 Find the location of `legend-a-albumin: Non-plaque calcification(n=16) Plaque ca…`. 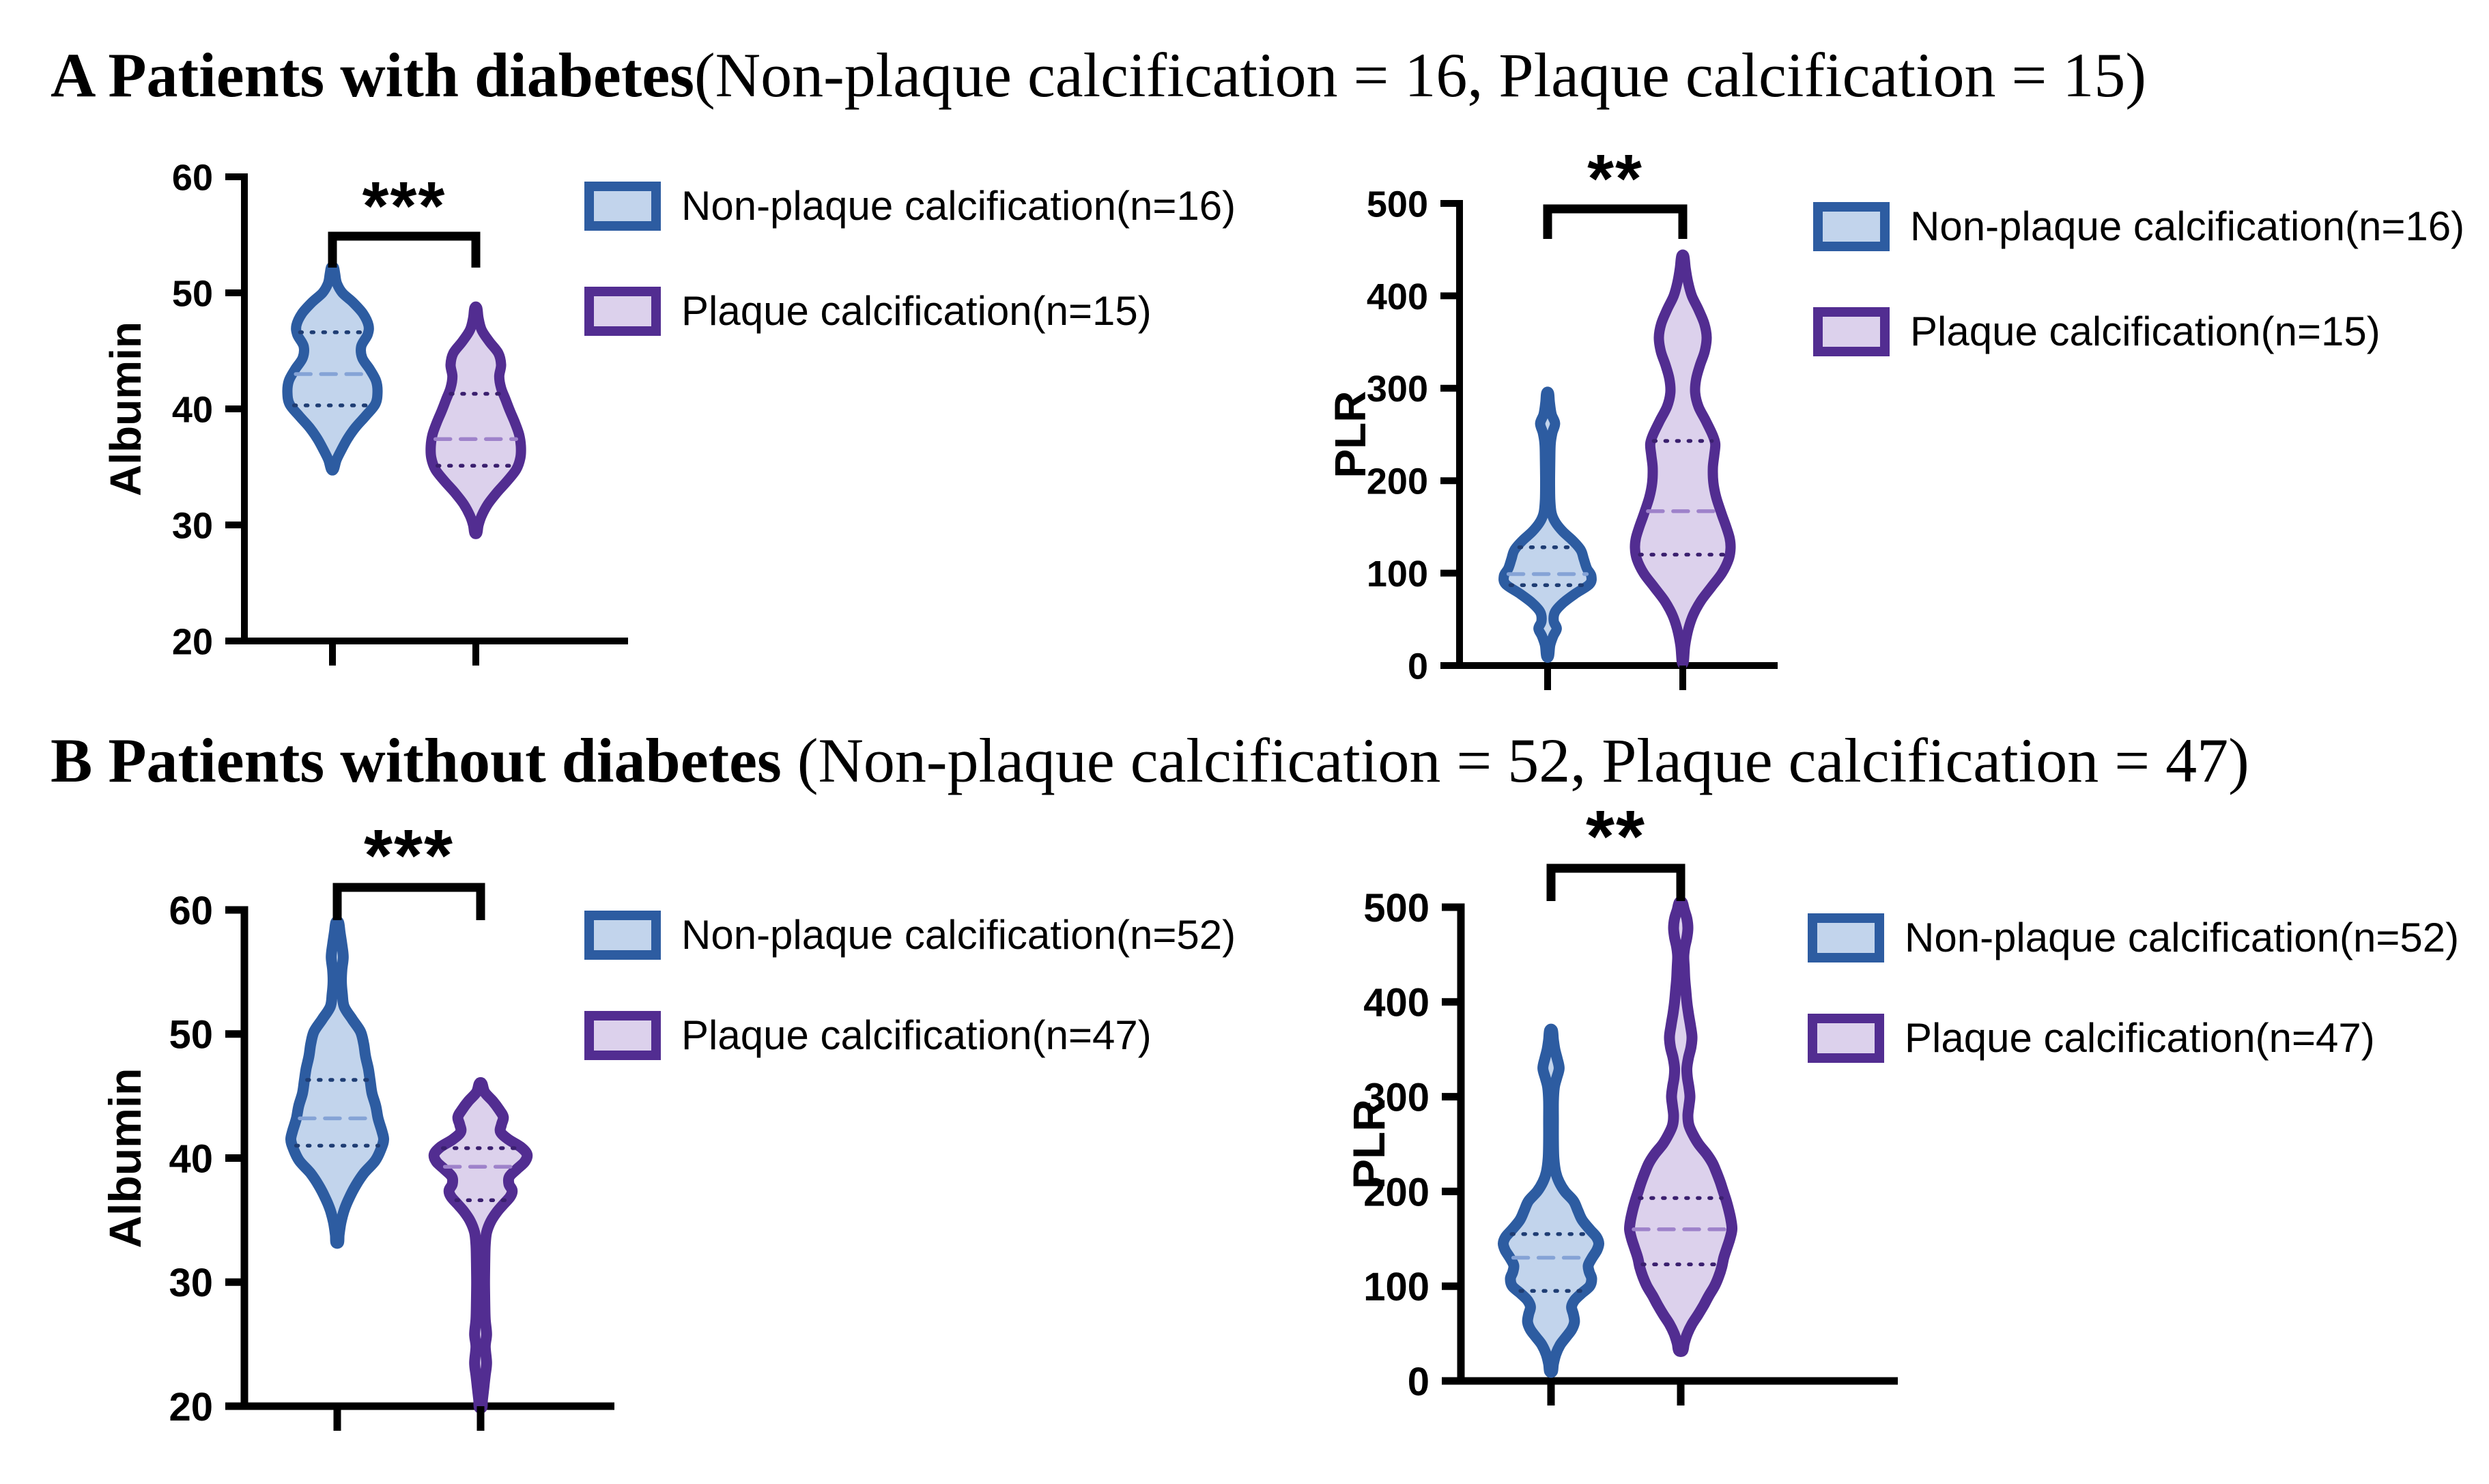

legend-a-albumin: Non-plaque calcification(n=16) Plaque ca… is located at coordinates (910, 259).